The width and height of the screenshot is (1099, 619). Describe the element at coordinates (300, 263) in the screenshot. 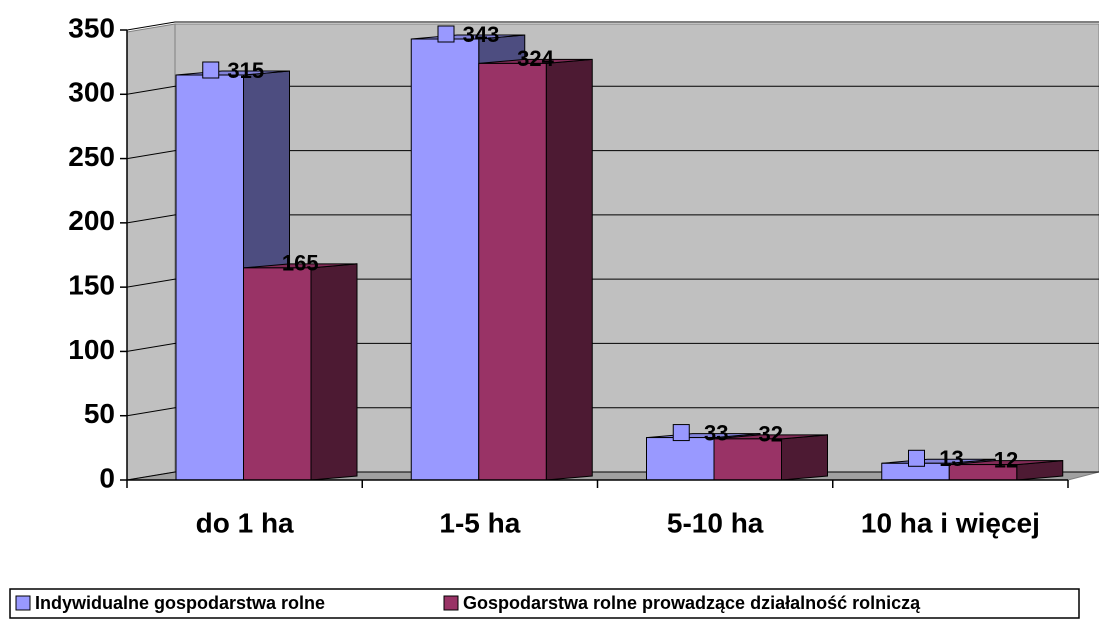

I see `data-label: 165` at that location.